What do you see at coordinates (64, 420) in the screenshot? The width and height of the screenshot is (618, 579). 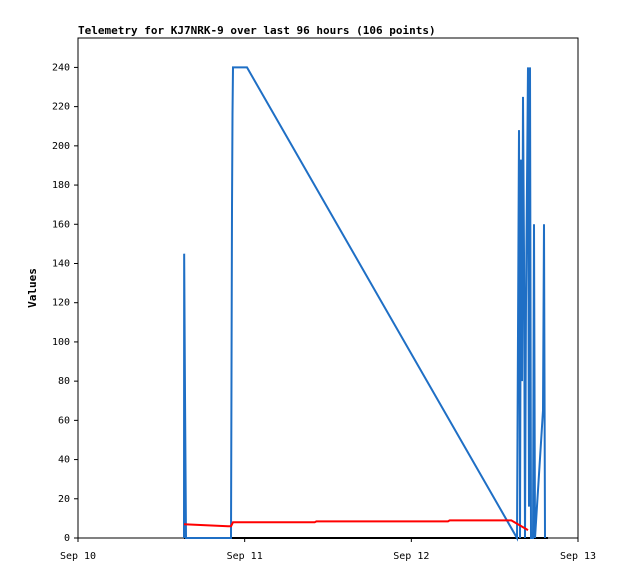 I see `y-tick-label: 60` at bounding box center [64, 420].